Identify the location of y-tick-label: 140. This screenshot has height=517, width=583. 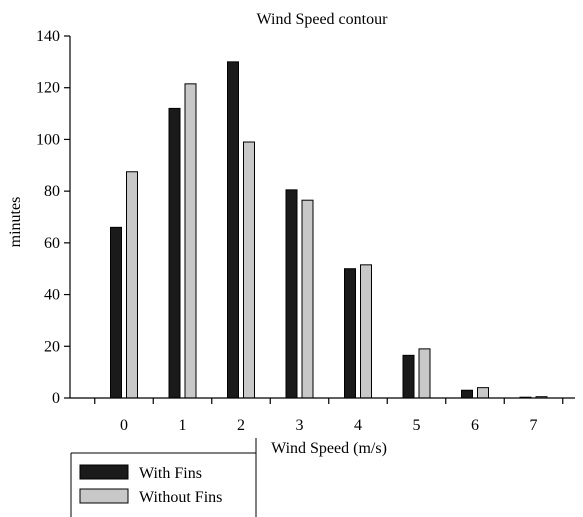
(48, 36).